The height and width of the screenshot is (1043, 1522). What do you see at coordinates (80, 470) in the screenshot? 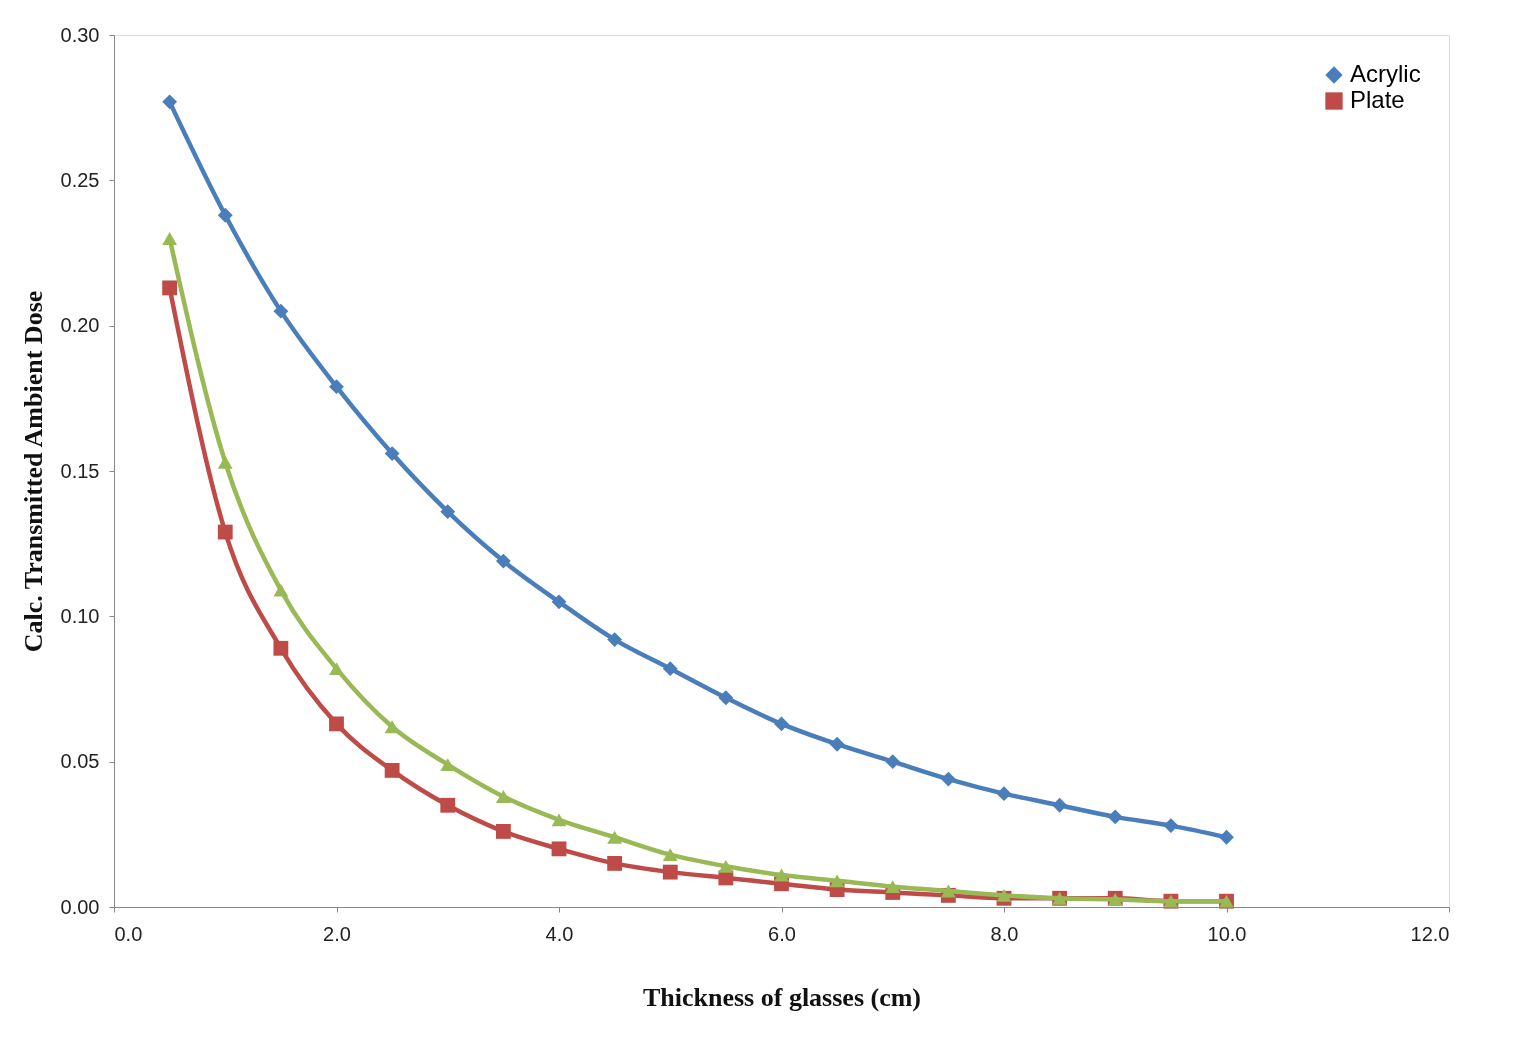
I see `y-tick-label: 0.15` at bounding box center [80, 470].